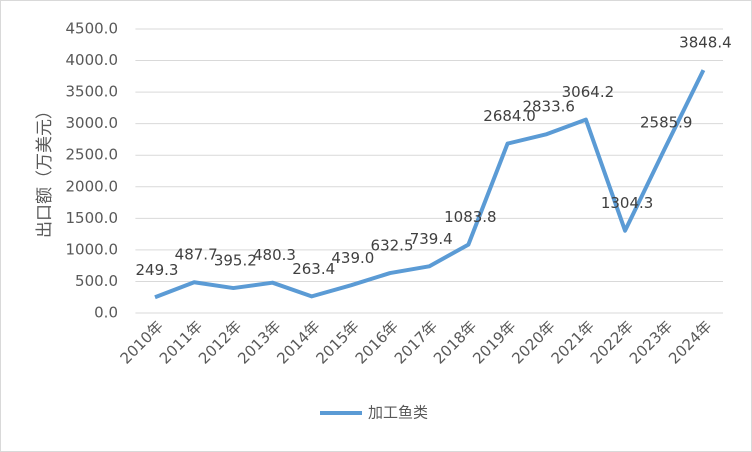  I want to click on data-label: 2585.9, so click(666, 122).